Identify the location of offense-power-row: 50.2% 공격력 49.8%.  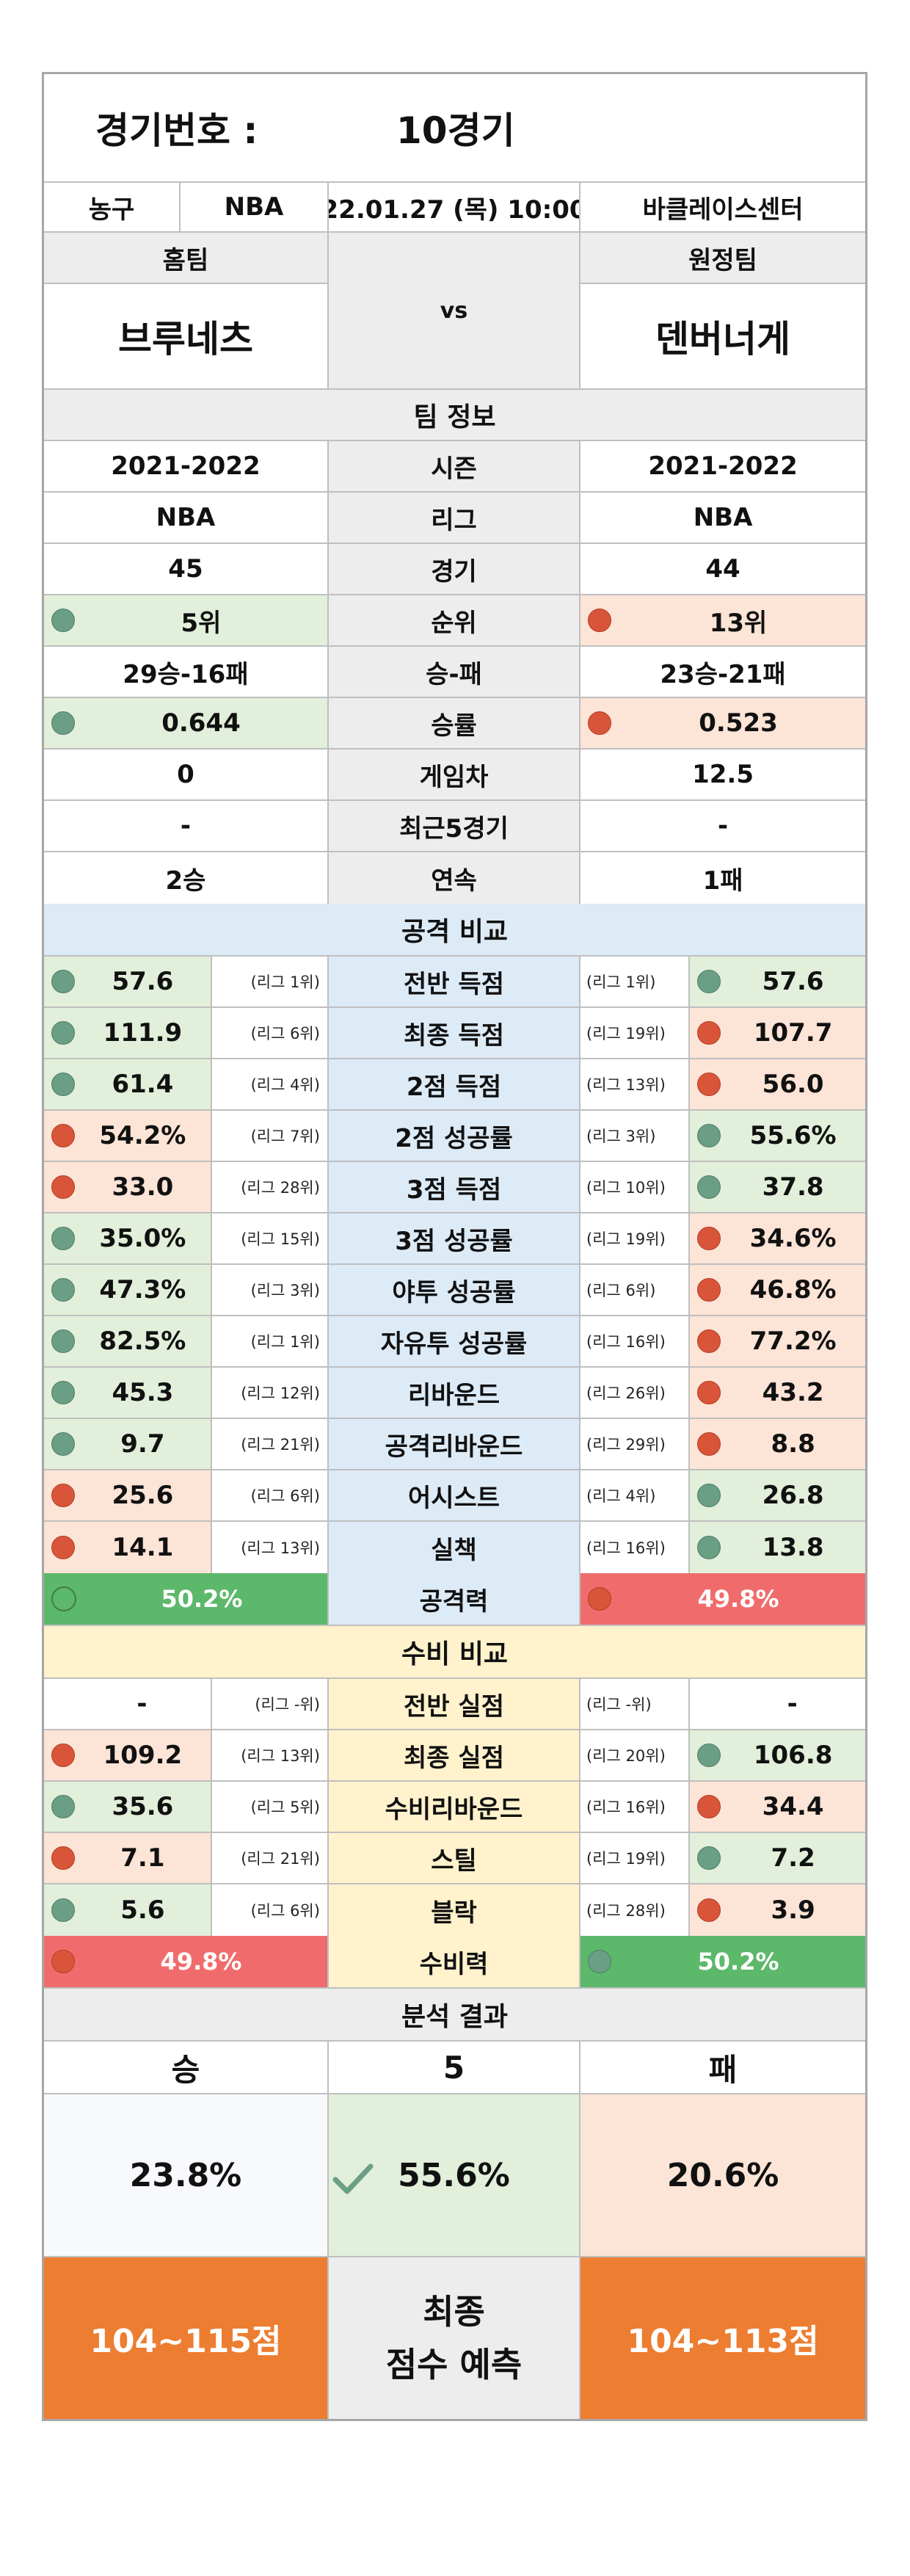
(454, 1600).